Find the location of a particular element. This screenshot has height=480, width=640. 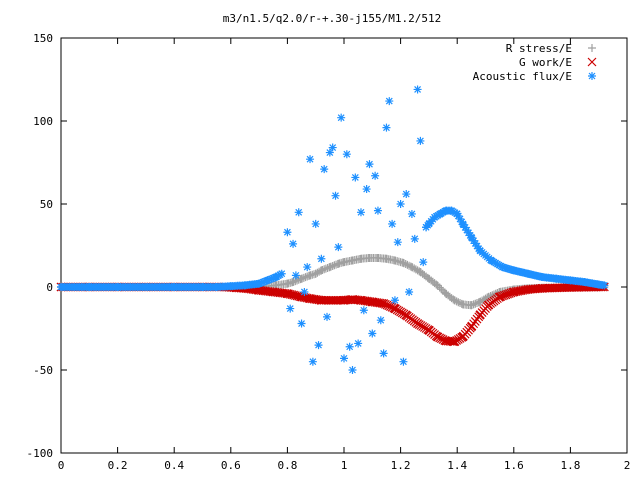

legend-label: R stress/E is located at coordinates (539, 48).